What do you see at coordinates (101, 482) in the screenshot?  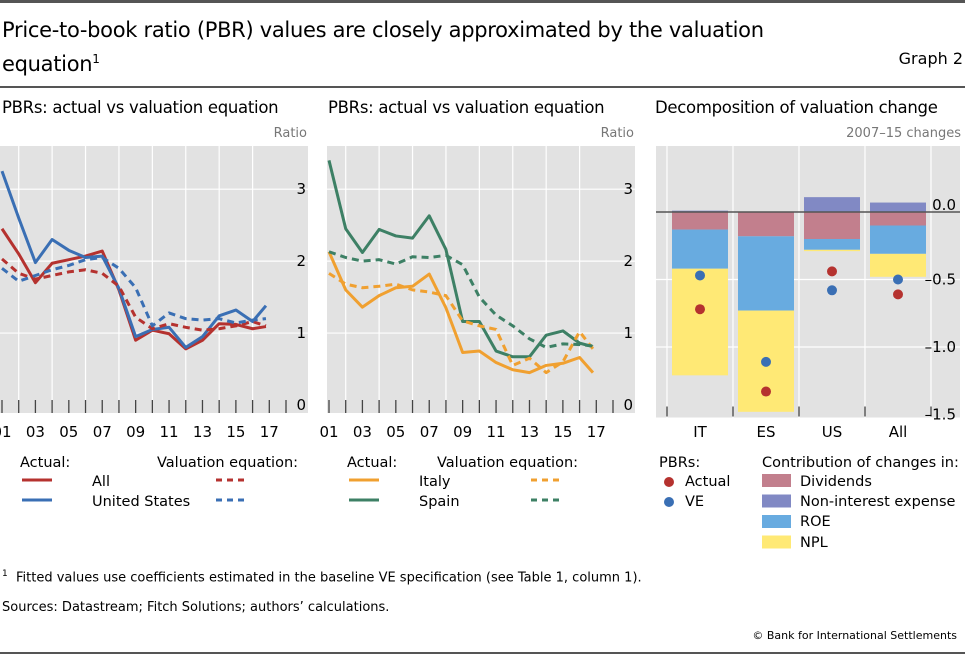 I see `legend1-item-all: All` at bounding box center [101, 482].